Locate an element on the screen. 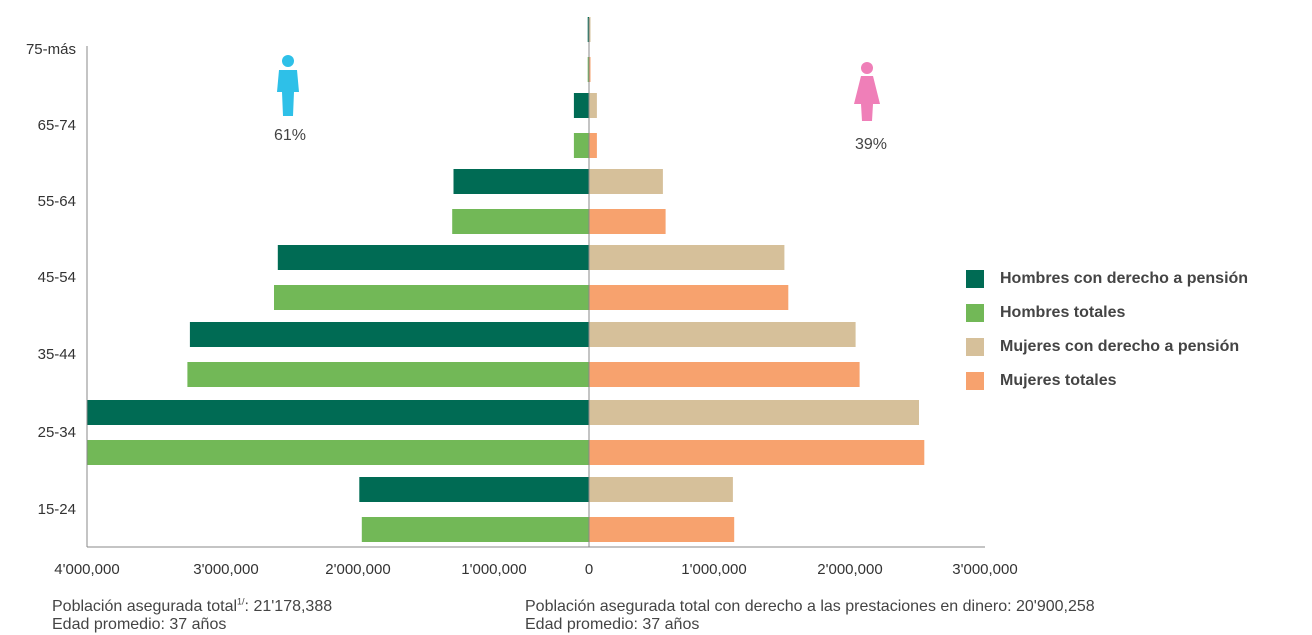 The width and height of the screenshot is (1312, 635). legend-item: Hombres con derecho a pensión is located at coordinates (1107, 279).